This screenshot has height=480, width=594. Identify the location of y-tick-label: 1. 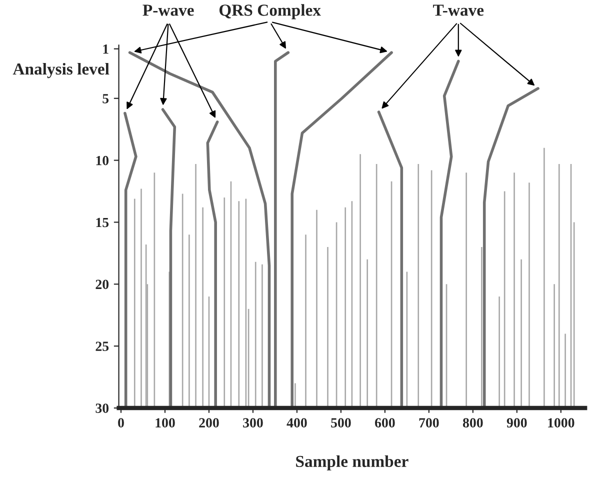
(105, 49).